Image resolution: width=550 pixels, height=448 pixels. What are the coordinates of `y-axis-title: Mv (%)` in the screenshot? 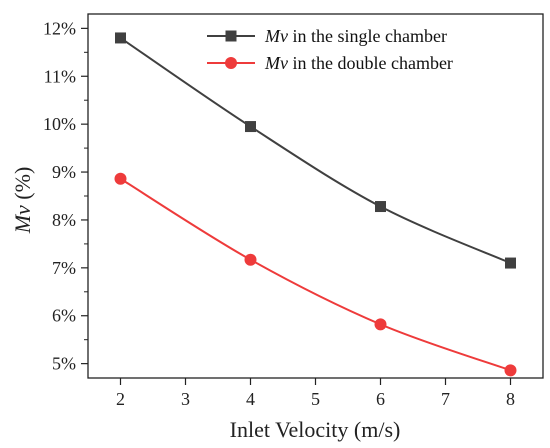 It's located at (22, 201).